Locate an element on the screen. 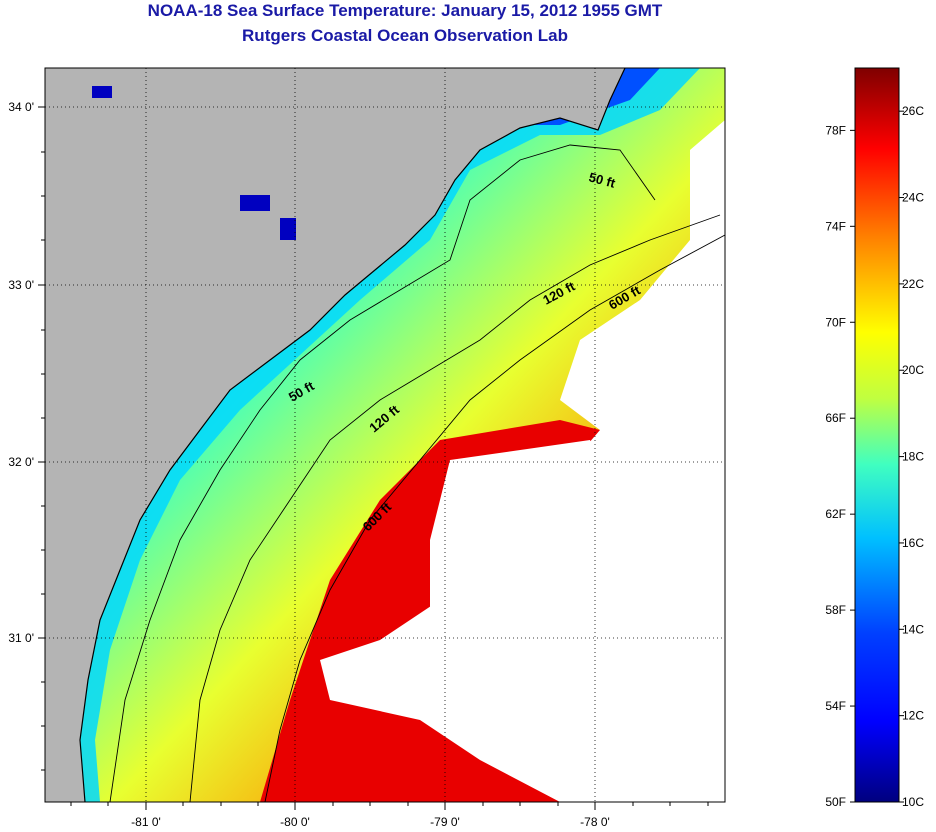 This screenshot has width=936, height=832. map-subtitle: Rutgers Coastal Ocean Observation Lab is located at coordinates (405, 35).